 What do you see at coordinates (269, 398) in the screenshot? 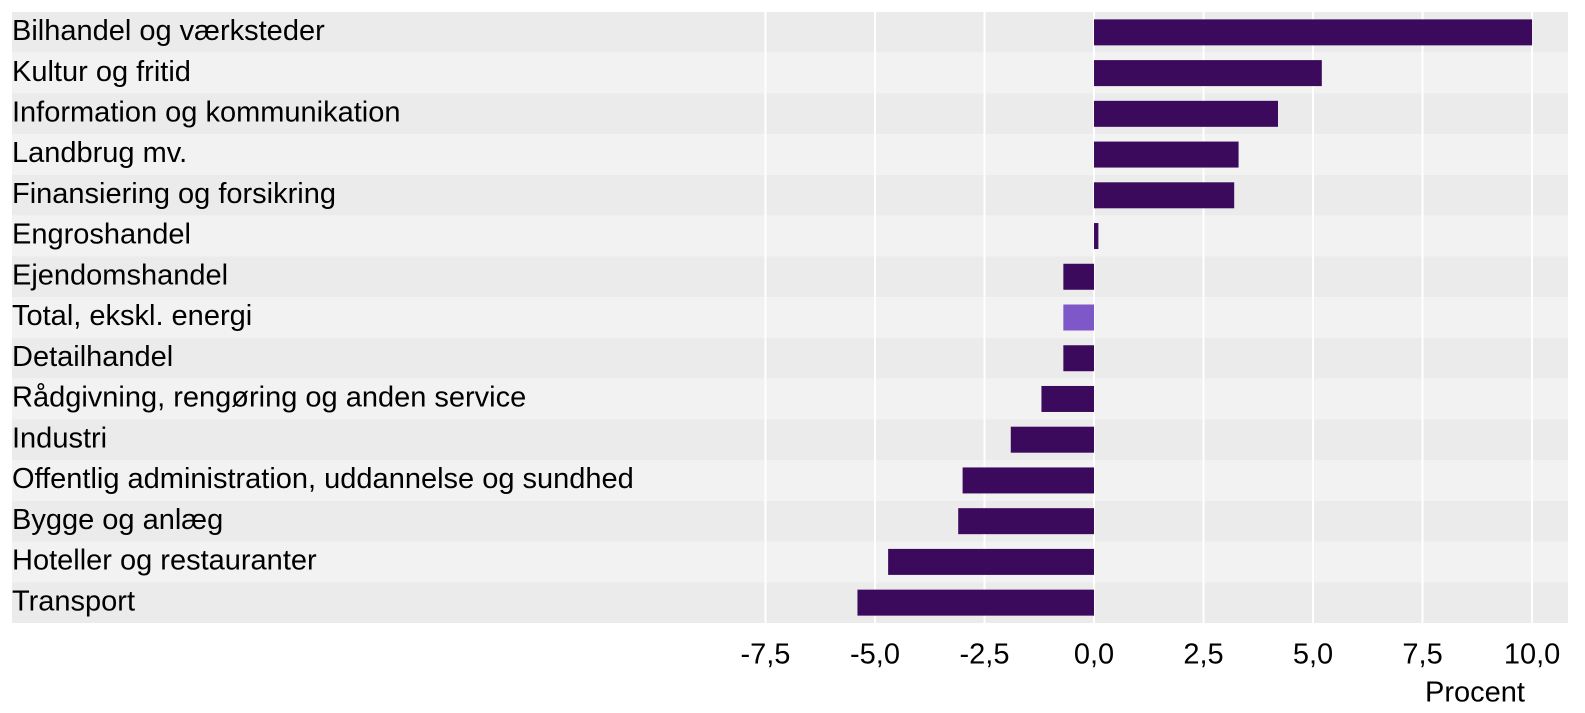
I see `y-tick-label: Rådgivning, rengøring og anden service` at bounding box center [269, 398].